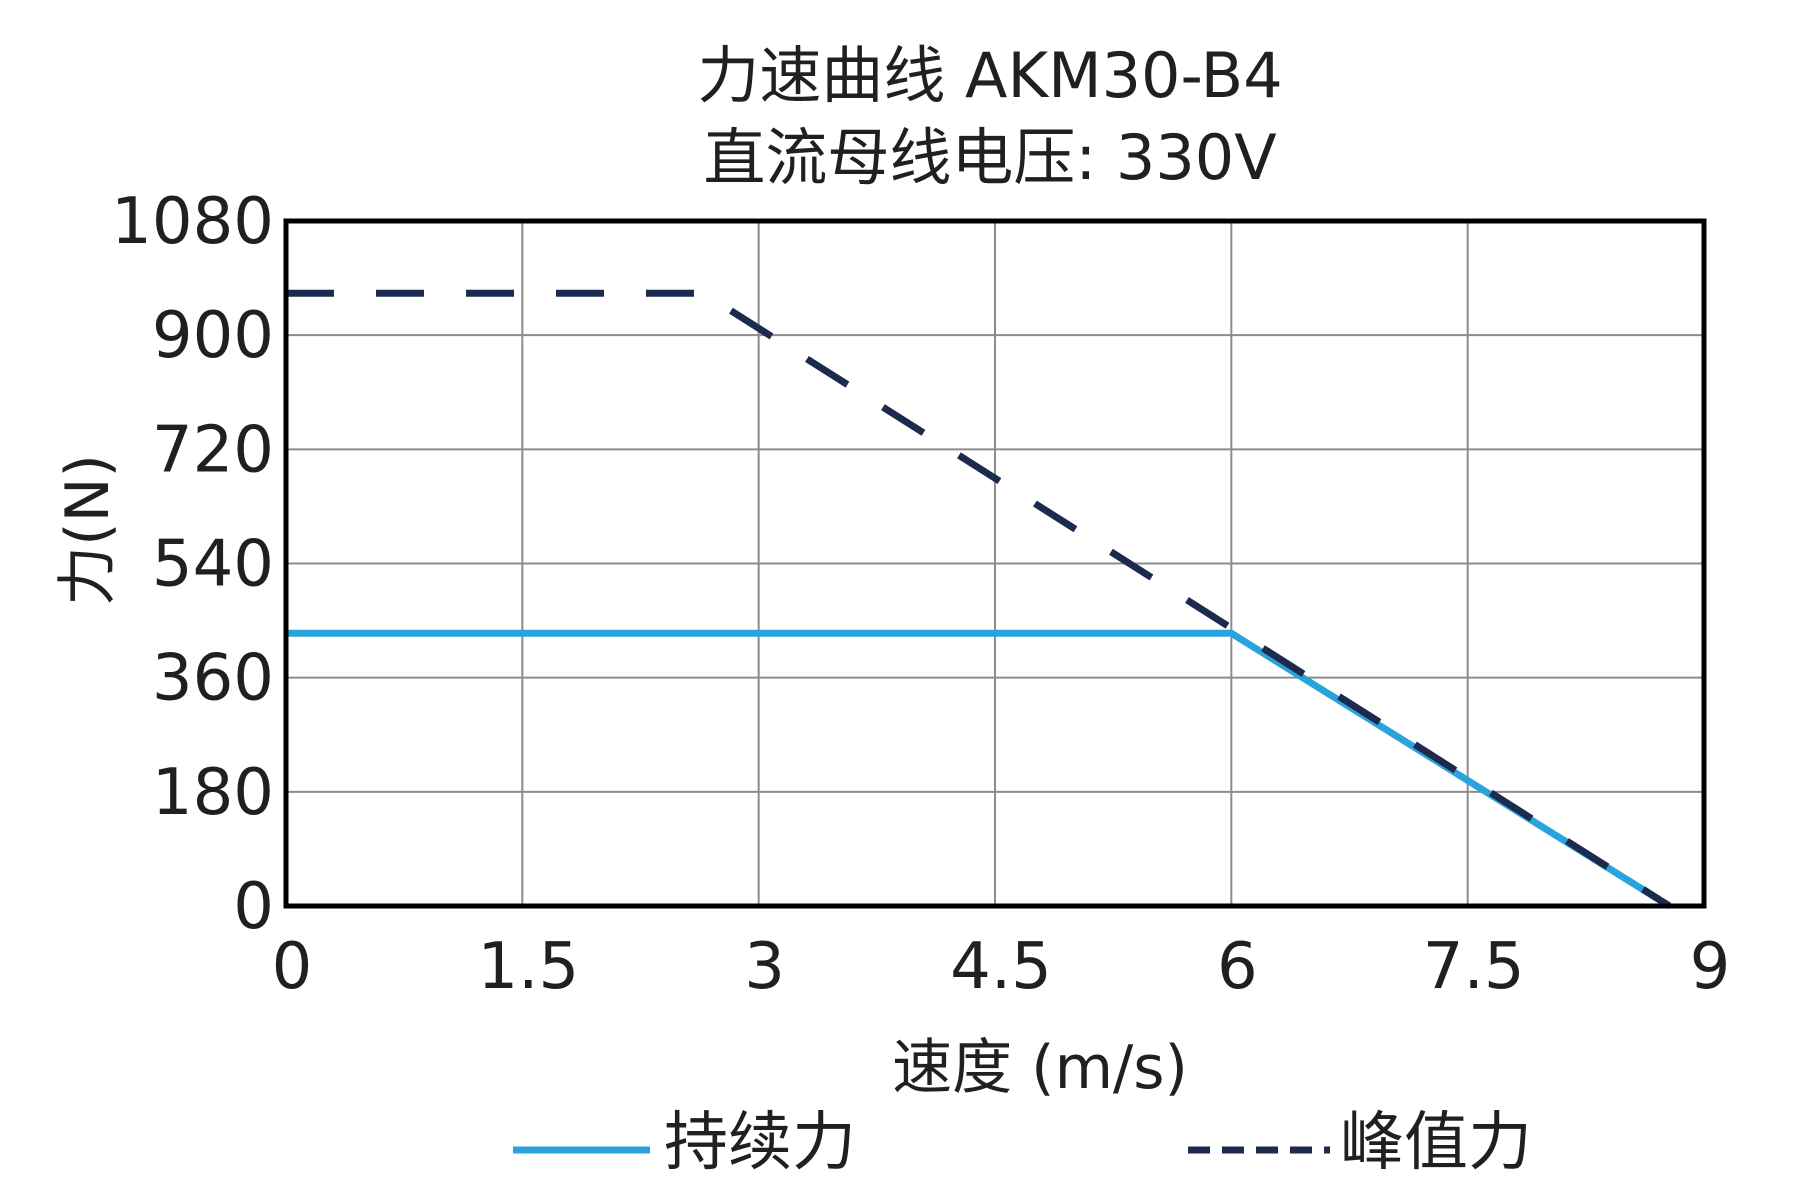 The image size is (1796, 1184). What do you see at coordinates (292, 967) in the screenshot?
I see `x-tick-label-0: 0` at bounding box center [292, 967].